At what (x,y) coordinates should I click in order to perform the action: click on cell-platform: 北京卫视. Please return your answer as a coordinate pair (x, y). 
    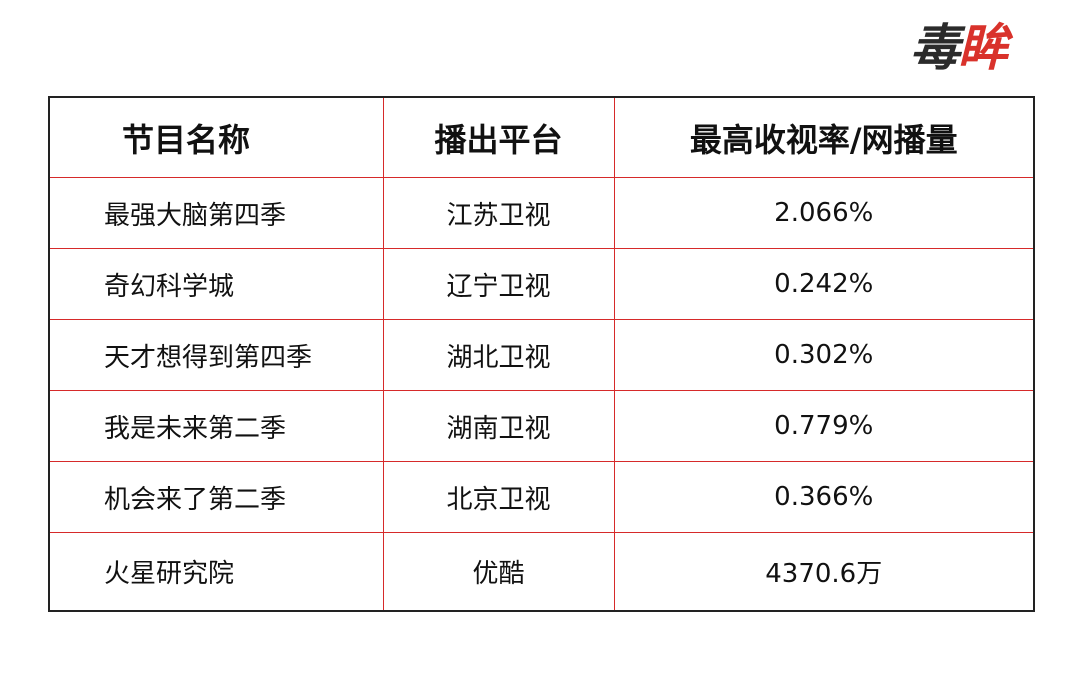
    Looking at the image, I should click on (498, 497).